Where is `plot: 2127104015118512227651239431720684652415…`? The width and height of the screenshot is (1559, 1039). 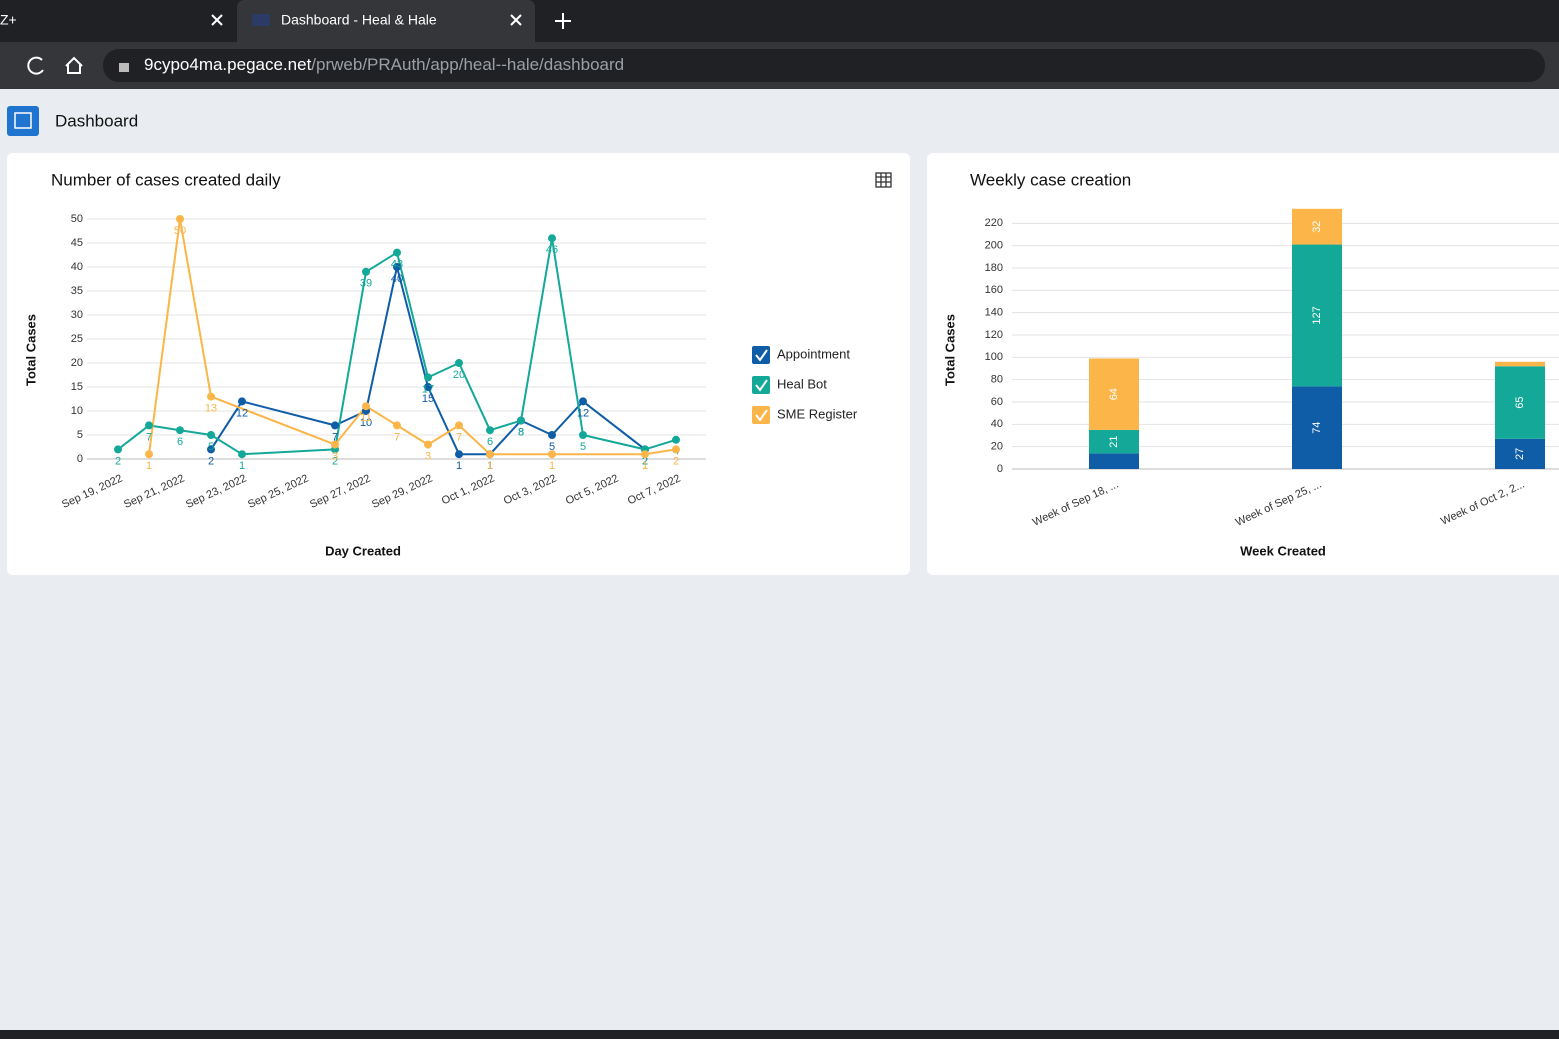
plot: 2127104015118512227651239431720684652415… is located at coordinates (397, 343).